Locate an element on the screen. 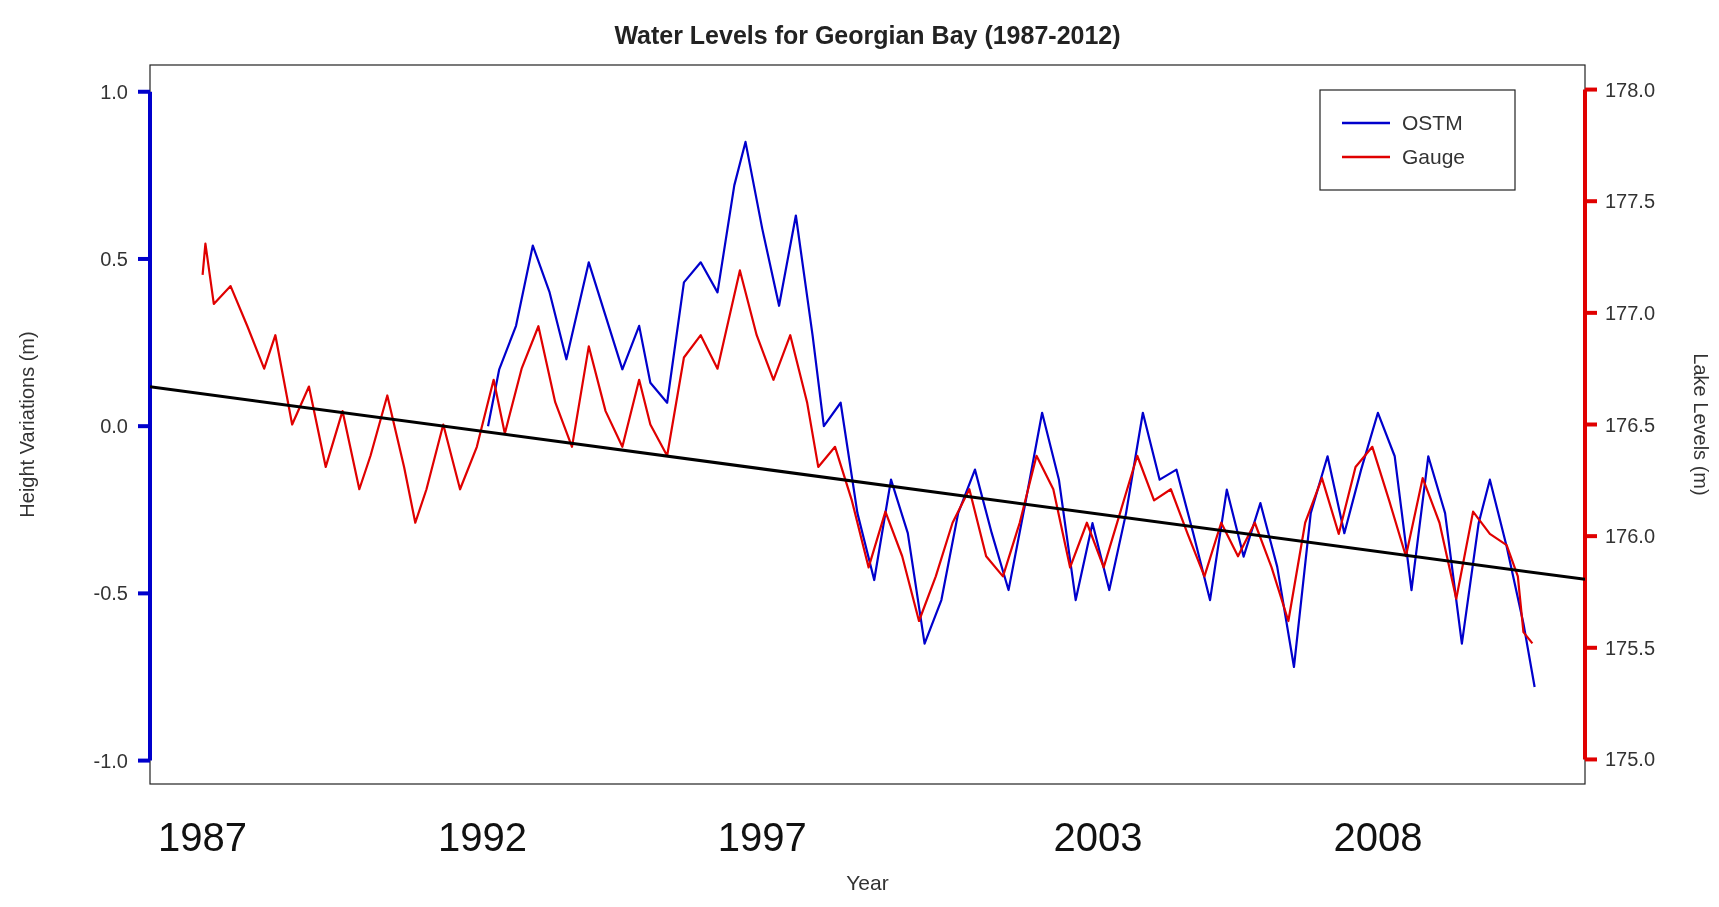 The height and width of the screenshot is (907, 1719). y-axis-title: Height Variations (m) is located at coordinates (27, 424).